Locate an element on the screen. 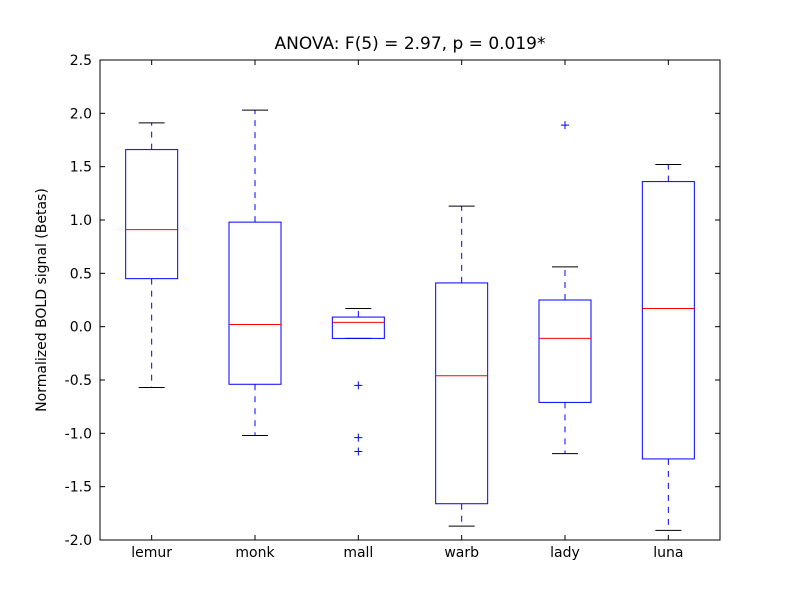 Image resolution: width=800 pixels, height=600 pixels. y-tick-label: -1.0 is located at coordinates (78, 434).